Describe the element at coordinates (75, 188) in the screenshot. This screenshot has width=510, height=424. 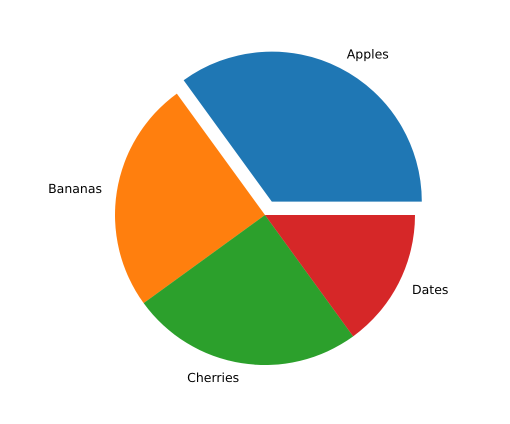
I see `slice-label: Bananas` at that location.